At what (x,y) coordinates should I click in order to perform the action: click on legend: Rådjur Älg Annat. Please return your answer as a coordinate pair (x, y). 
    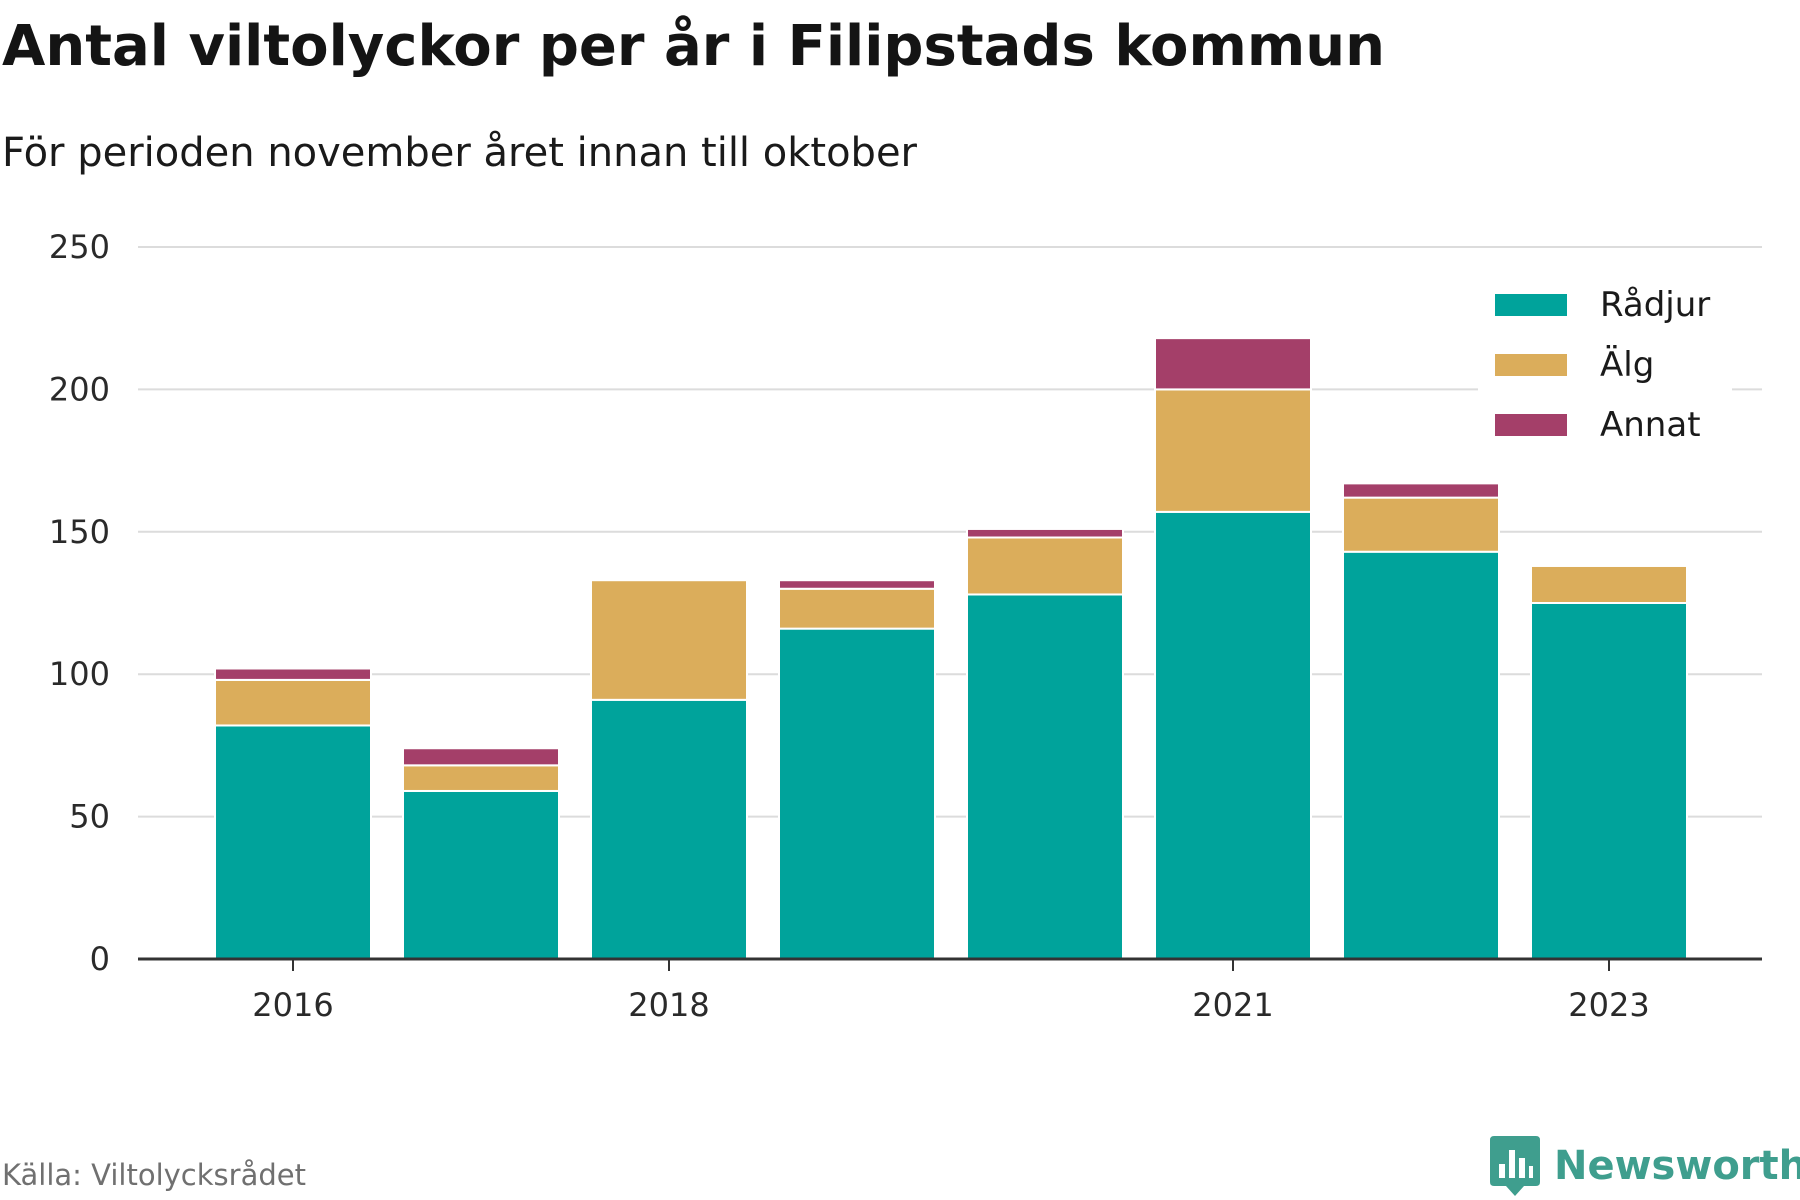
    Looking at the image, I should click on (1605, 363).